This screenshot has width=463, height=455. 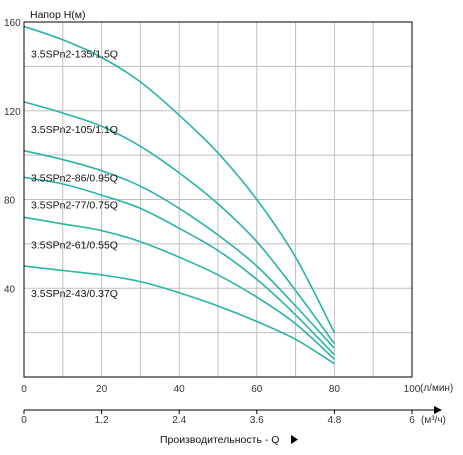 I want to click on x2-tick-label: 3.6, so click(x=257, y=420).